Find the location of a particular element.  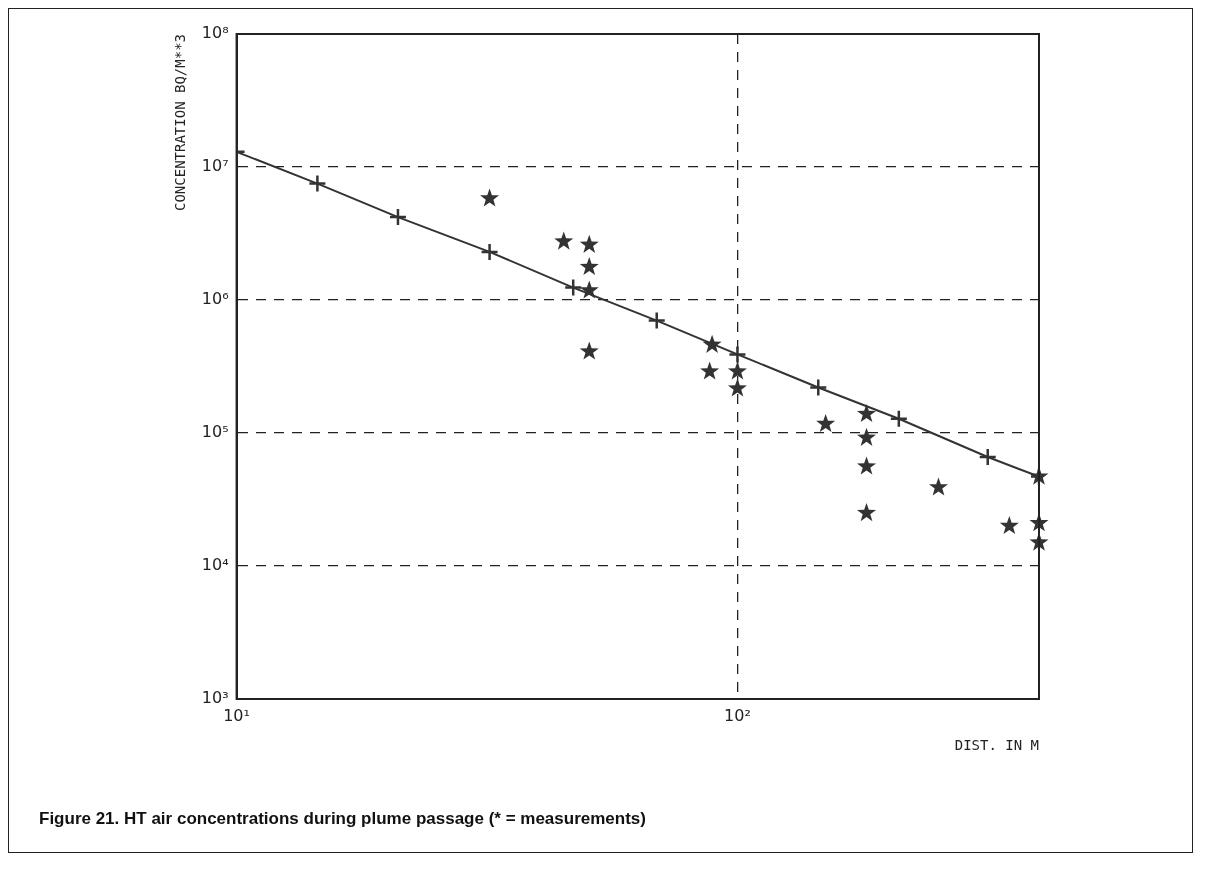

x-axis-title: DIST. IN M is located at coordinates (996, 745).